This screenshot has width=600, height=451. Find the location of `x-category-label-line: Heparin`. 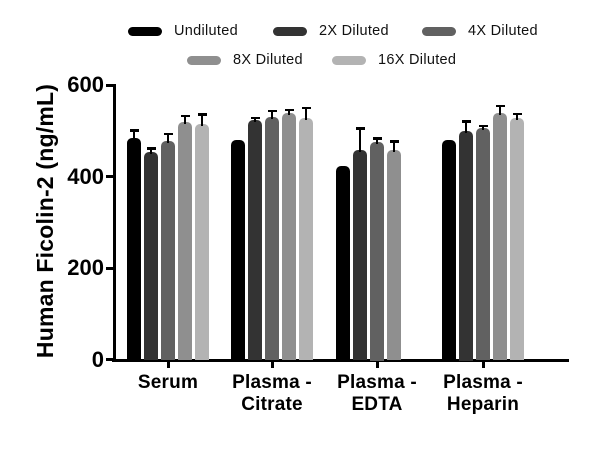

x-category-label-line: Heparin is located at coordinates (483, 404).